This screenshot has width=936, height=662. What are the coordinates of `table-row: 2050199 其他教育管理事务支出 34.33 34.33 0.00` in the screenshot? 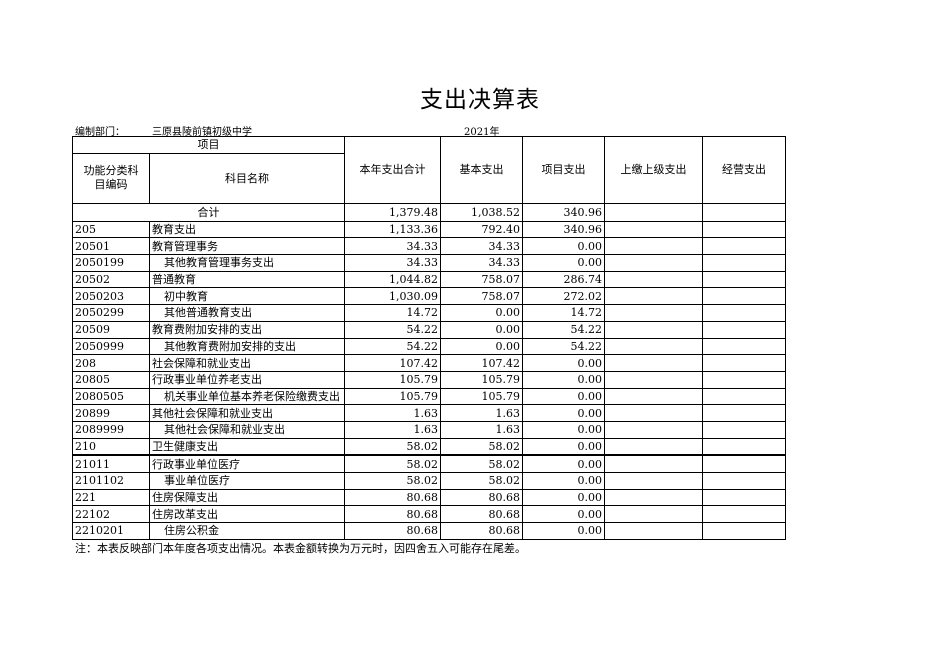 It's located at (429, 263).